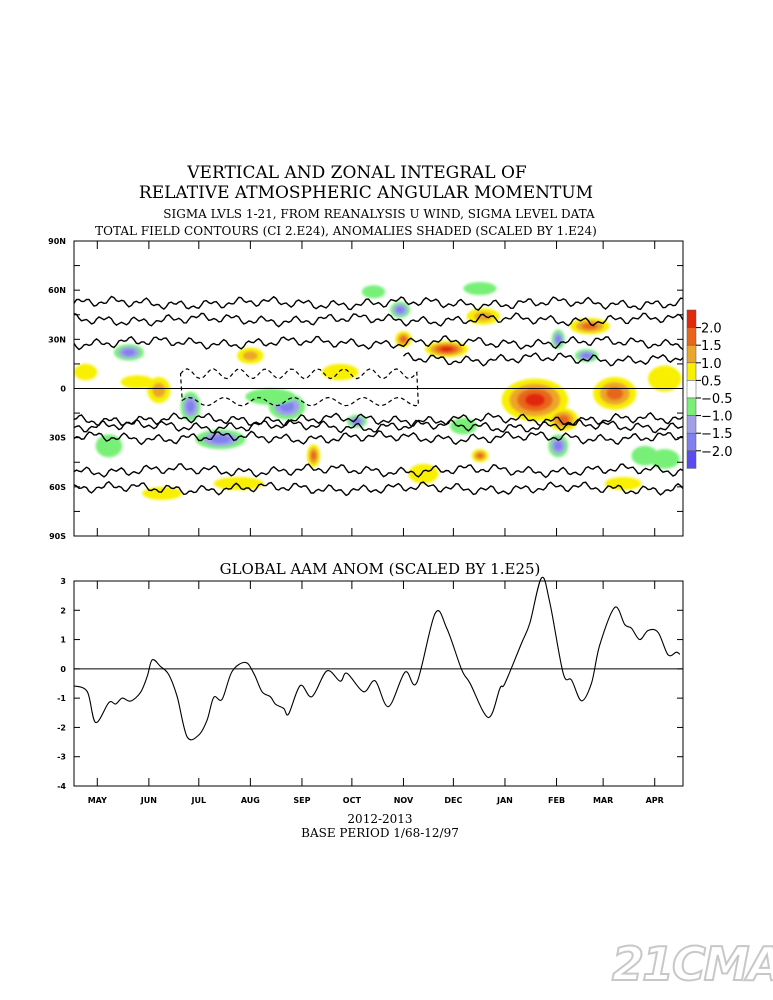 Image resolution: width=773 pixels, height=1000 pixels. Describe the element at coordinates (97, 800) in the screenshot. I see `x-tick-label: MAY` at that location.